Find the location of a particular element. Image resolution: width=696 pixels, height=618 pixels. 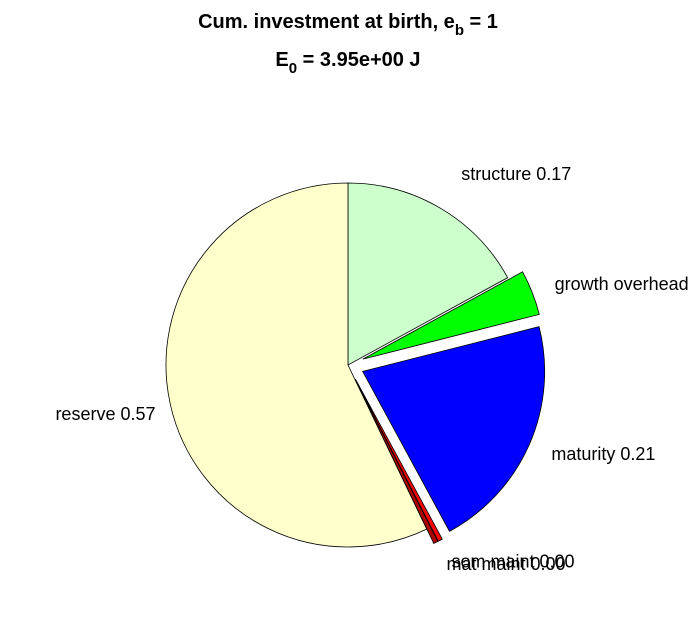

slice-label: reserve 0.57 is located at coordinates (105, 414).